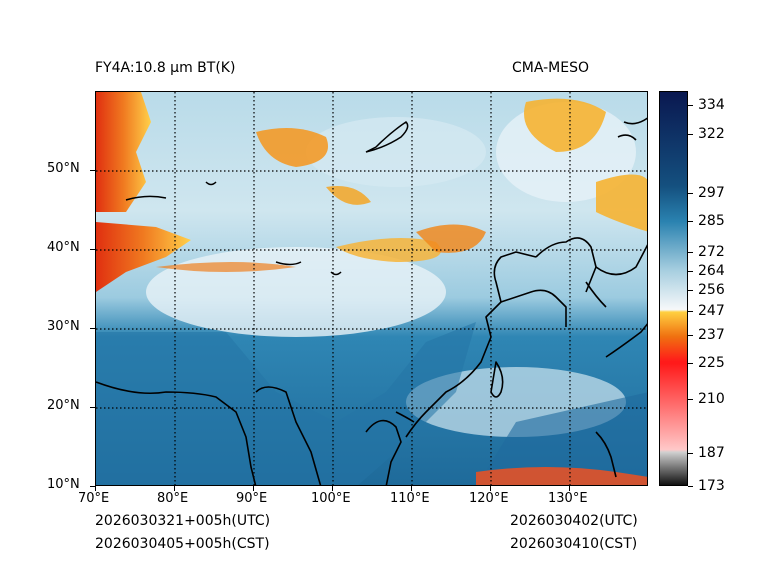  Describe the element at coordinates (94, 498) in the screenshot. I see `lon-tick-label: 70°E` at that location.